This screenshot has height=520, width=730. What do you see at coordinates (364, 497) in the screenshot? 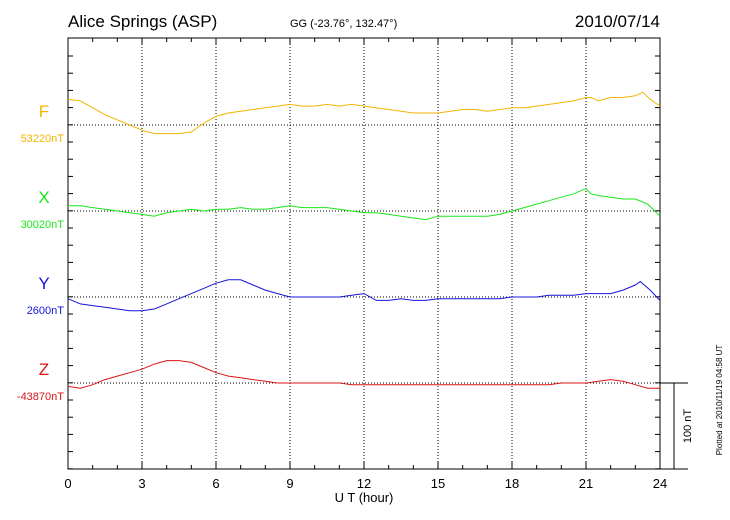
I see `x-axis-label: U T (hour)` at bounding box center [364, 497].